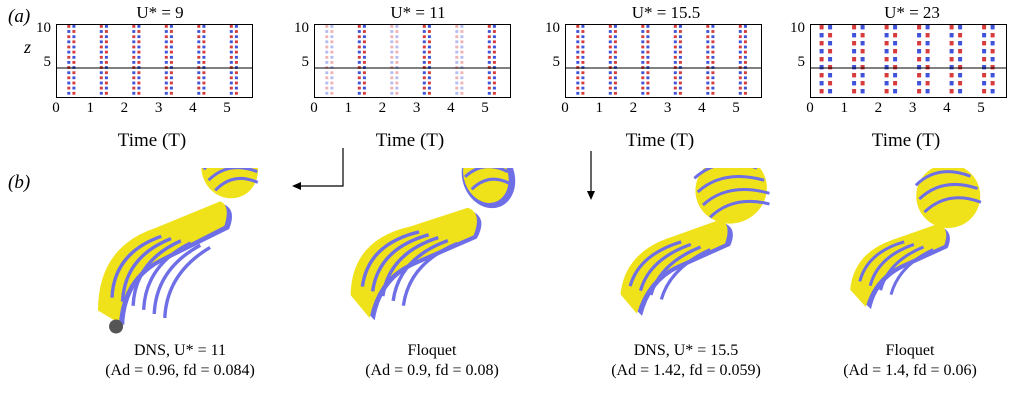 This screenshot has height=393, width=1016. What do you see at coordinates (180, 370) in the screenshot?
I see `caption-line2: (Ad = 0.96, fd = 0.084)` at bounding box center [180, 370].